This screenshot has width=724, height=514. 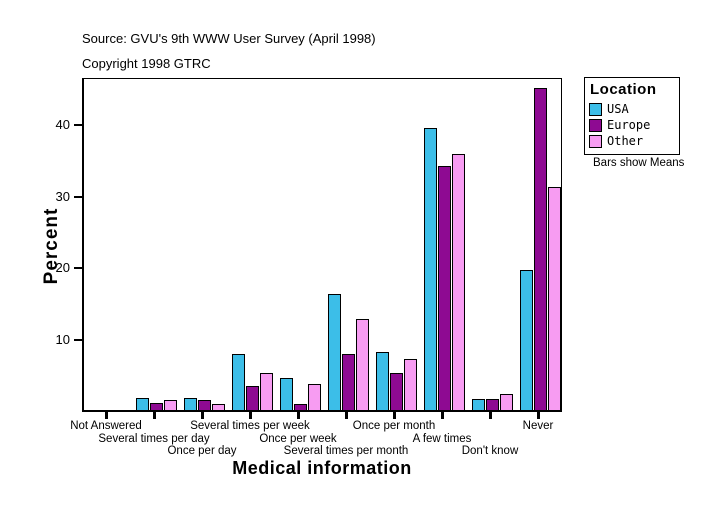 I want to click on legend-box: Location USA Europe Other, so click(x=632, y=116).